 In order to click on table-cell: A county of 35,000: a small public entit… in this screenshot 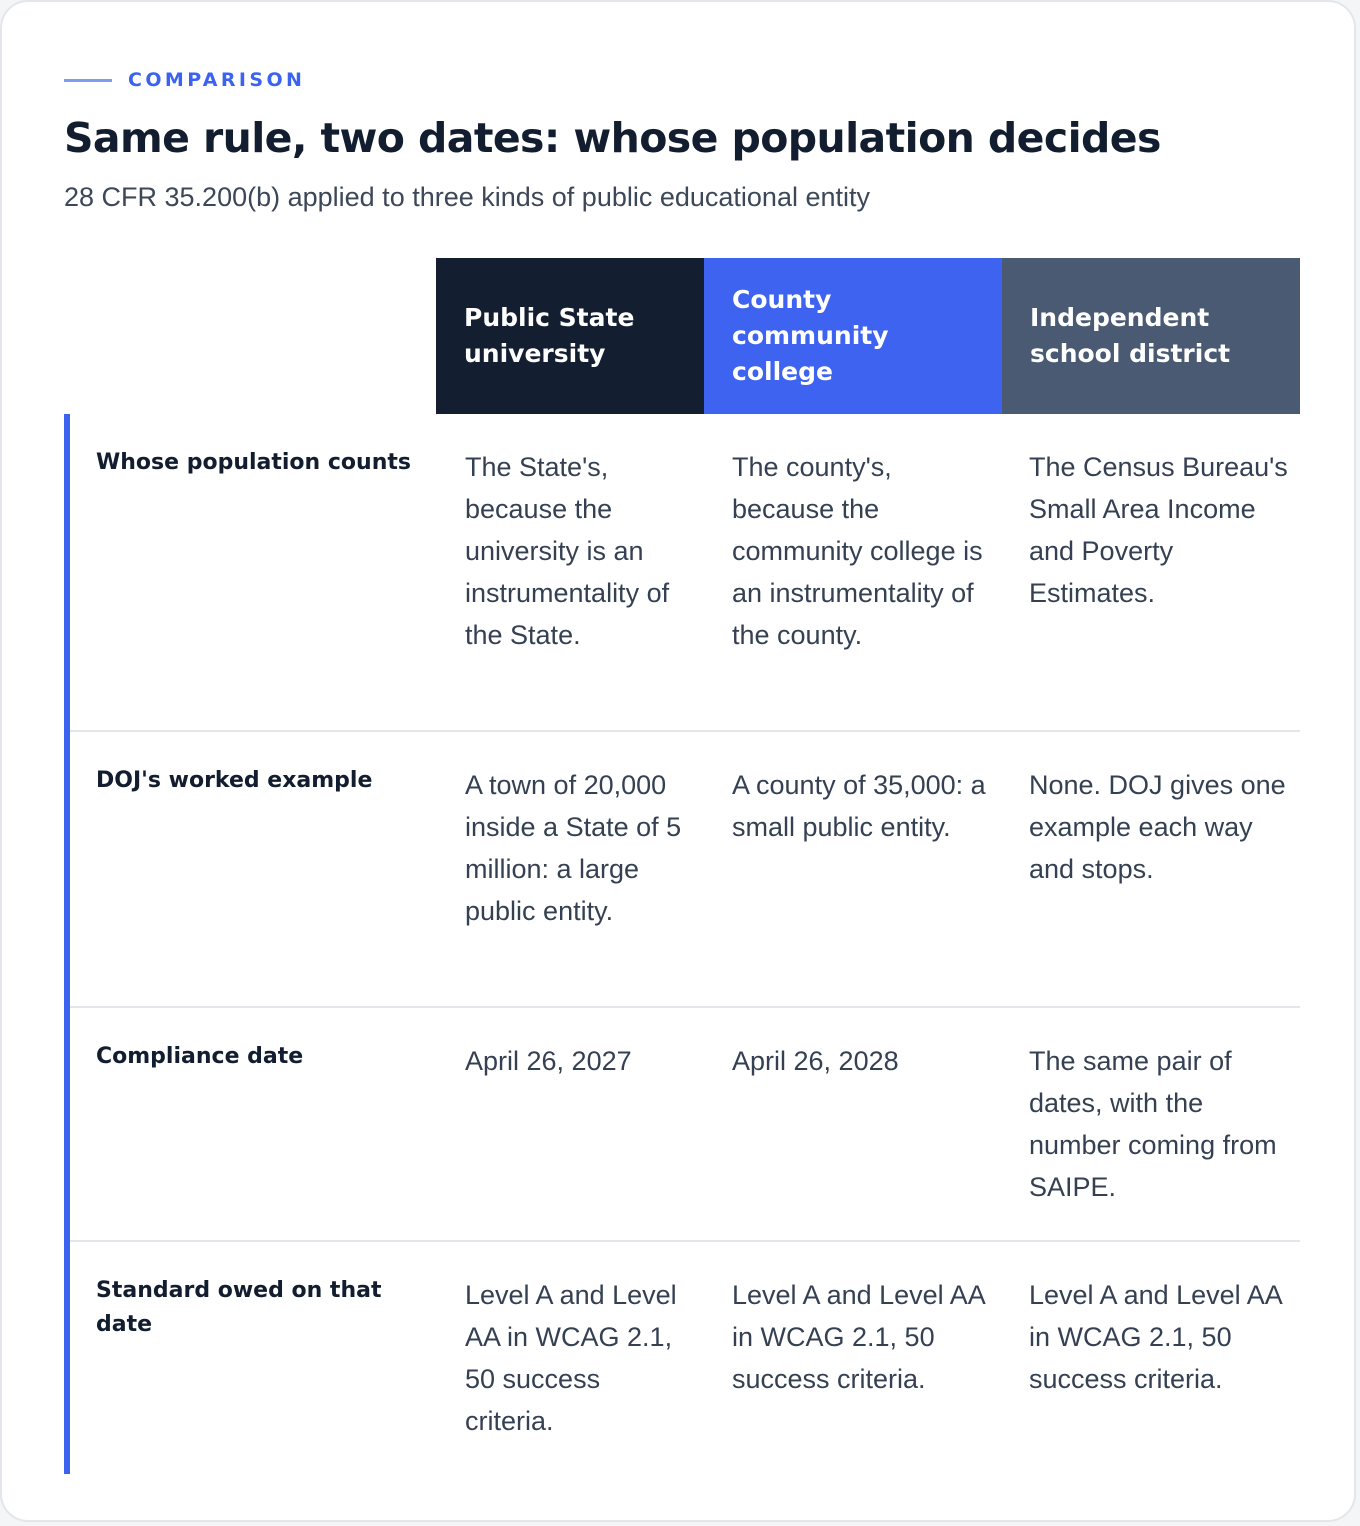, I will do `click(859, 806)`.